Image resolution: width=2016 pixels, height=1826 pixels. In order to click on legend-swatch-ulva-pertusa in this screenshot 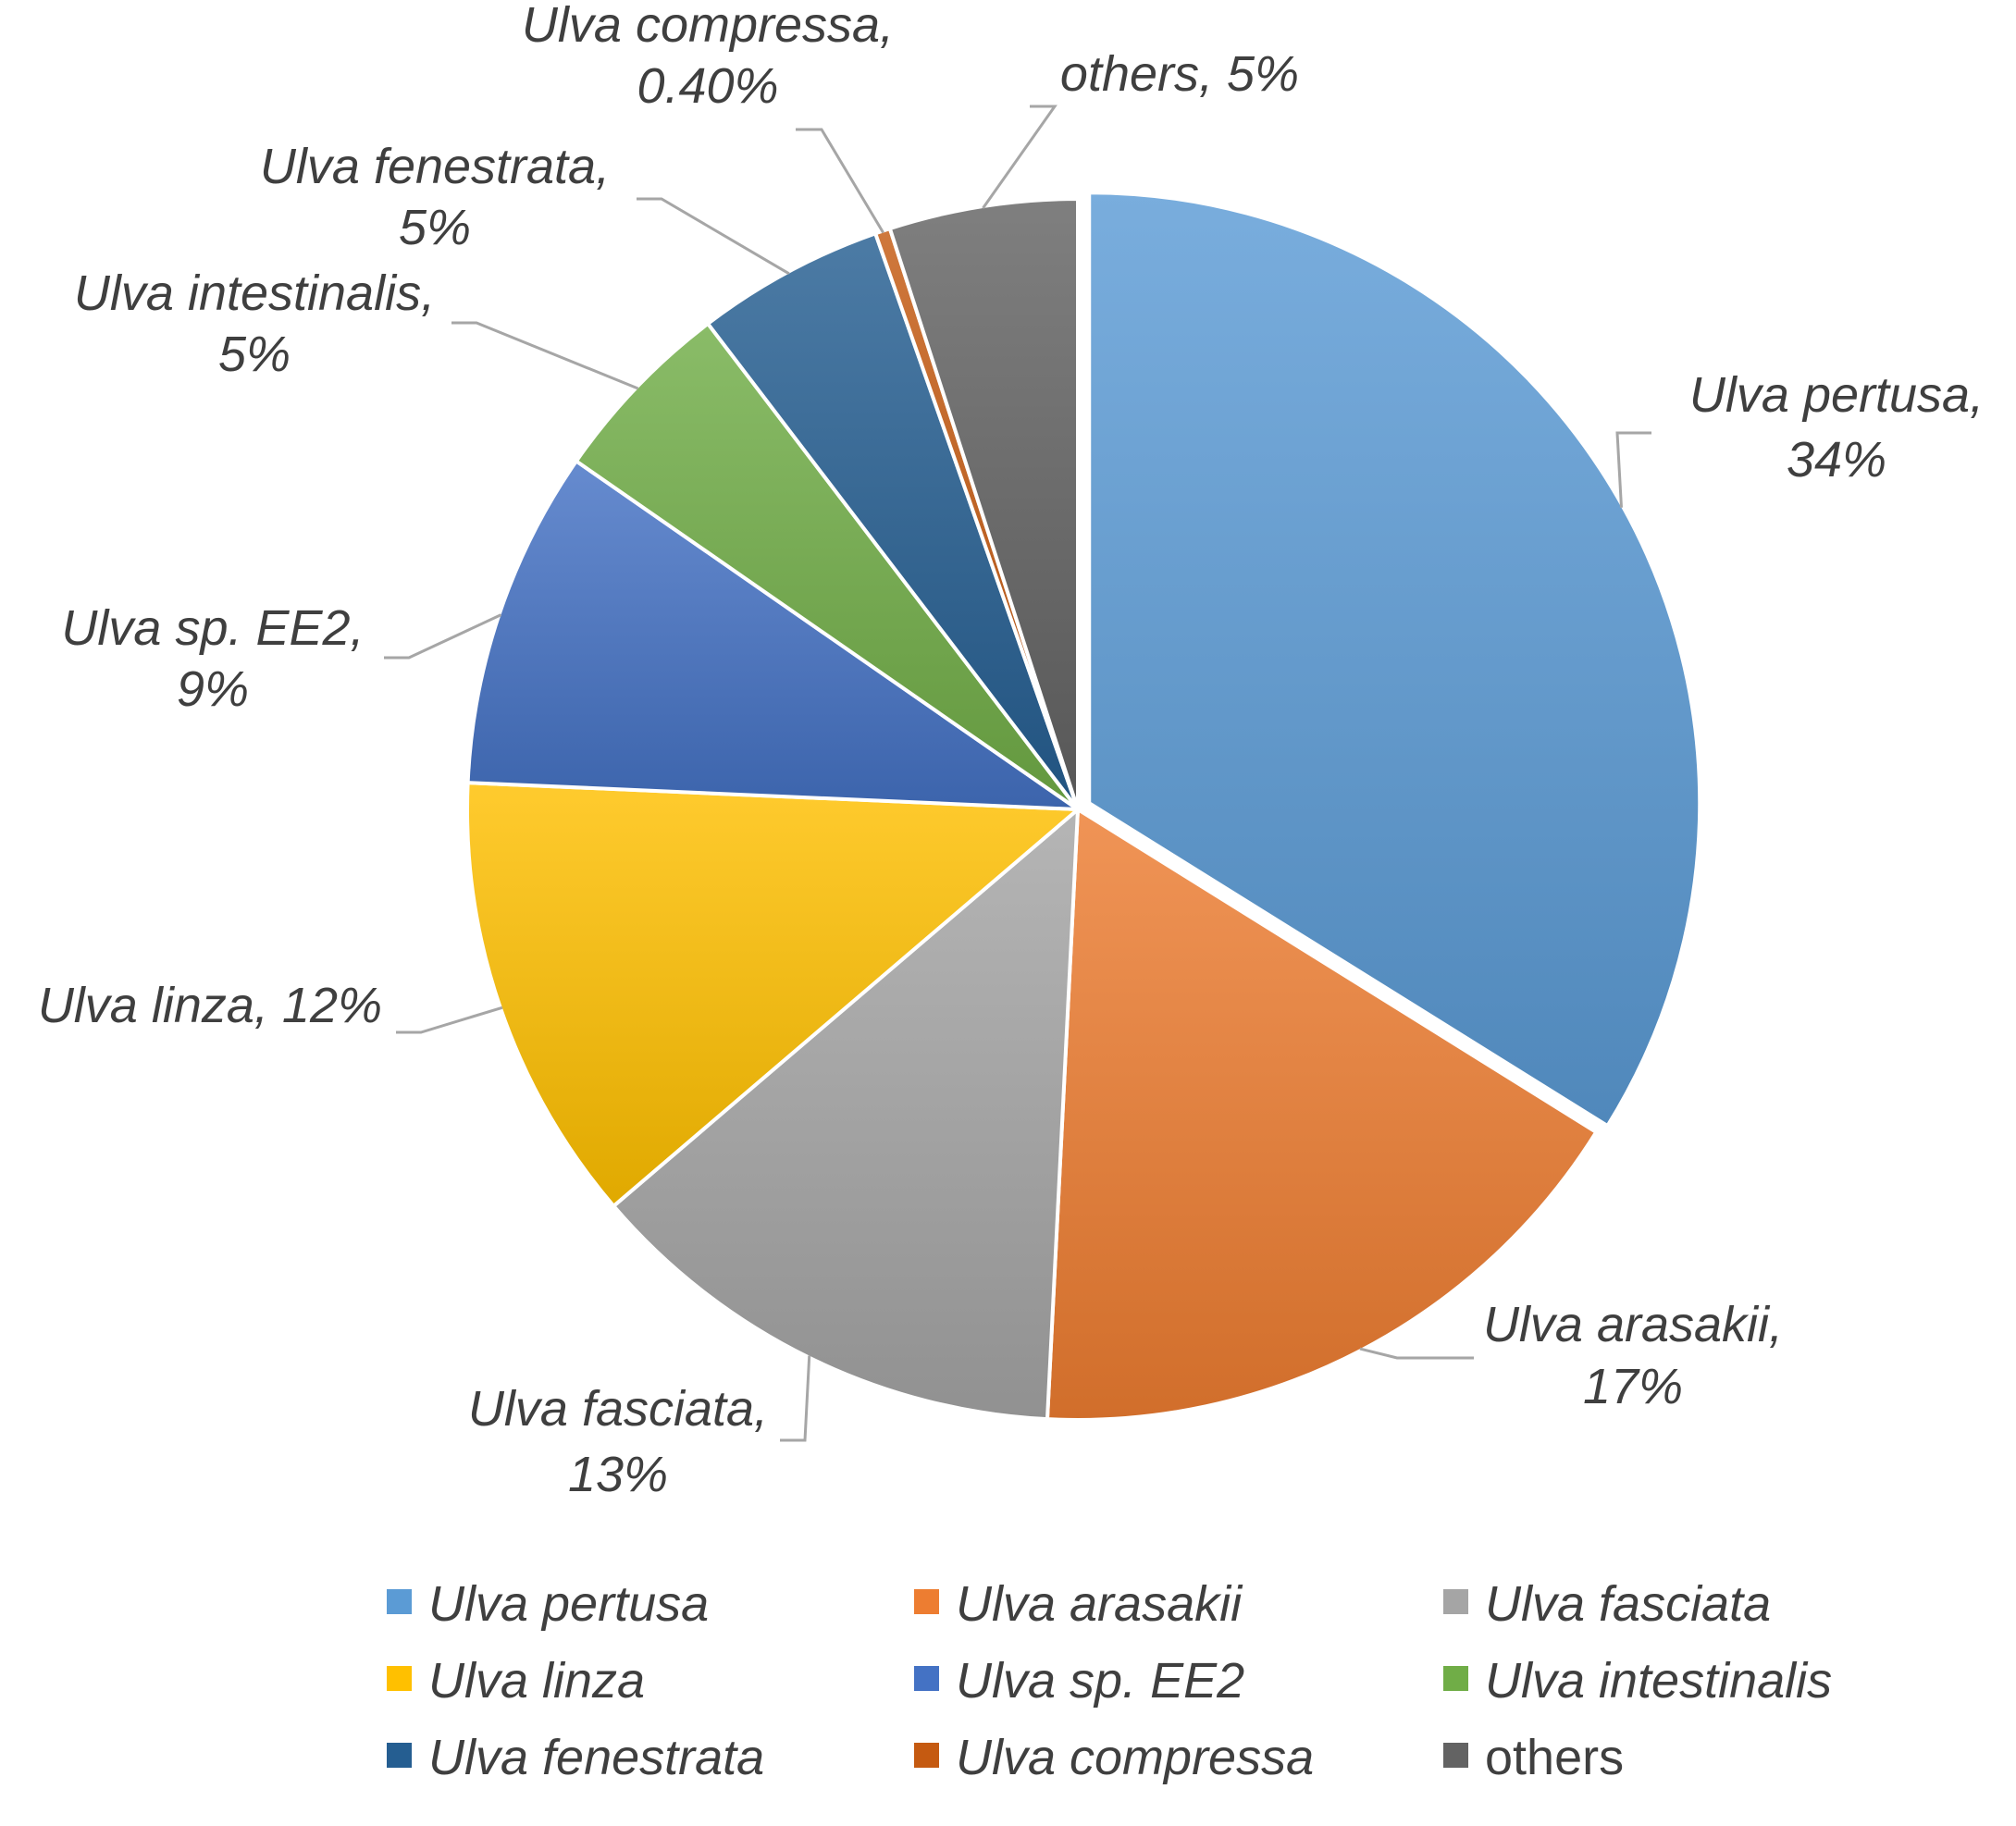, I will do `click(399, 1602)`.